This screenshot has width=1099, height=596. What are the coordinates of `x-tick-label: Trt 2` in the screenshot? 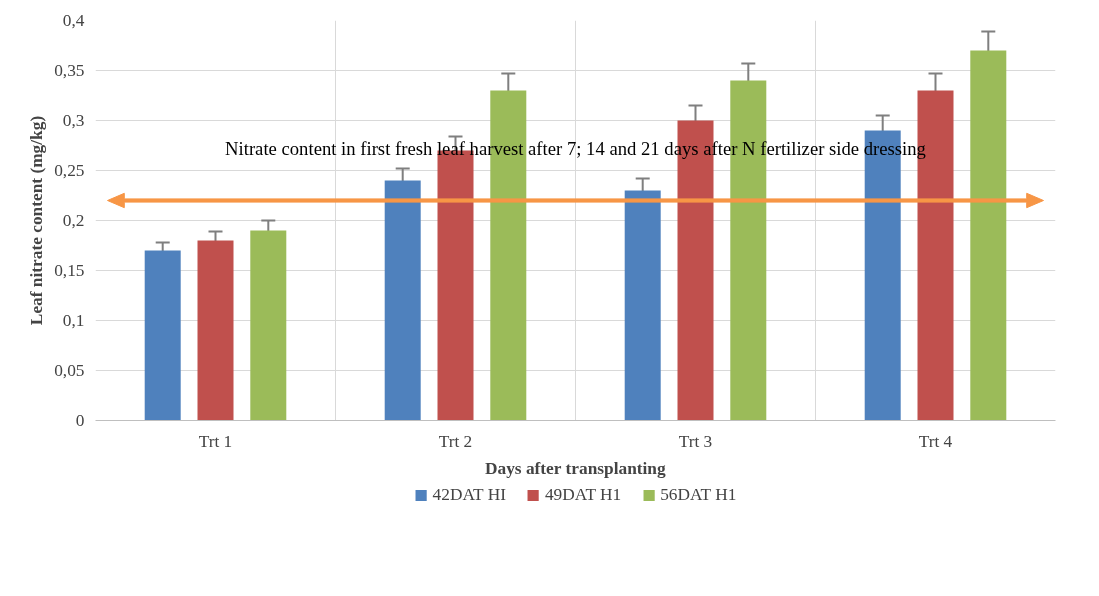 It's located at (455, 441).